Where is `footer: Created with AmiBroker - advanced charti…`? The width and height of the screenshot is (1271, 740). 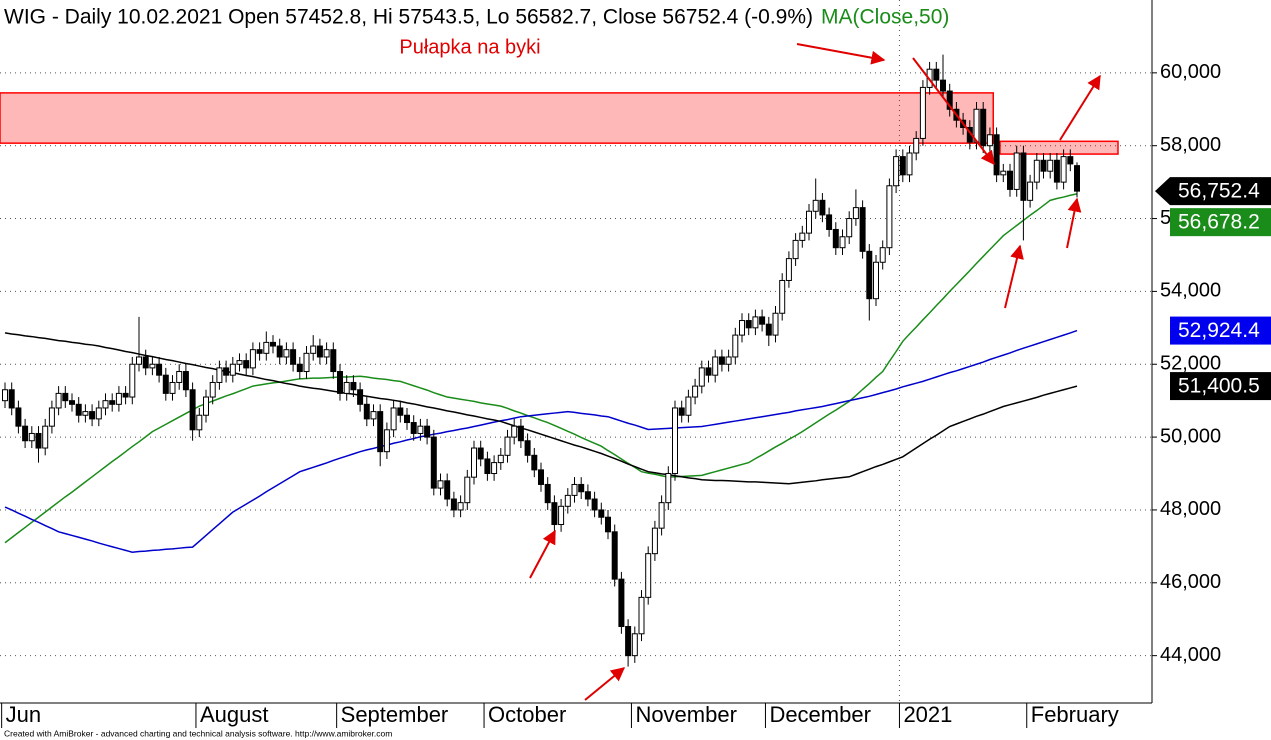
footer: Created with AmiBroker - advanced charti… is located at coordinates (198, 733).